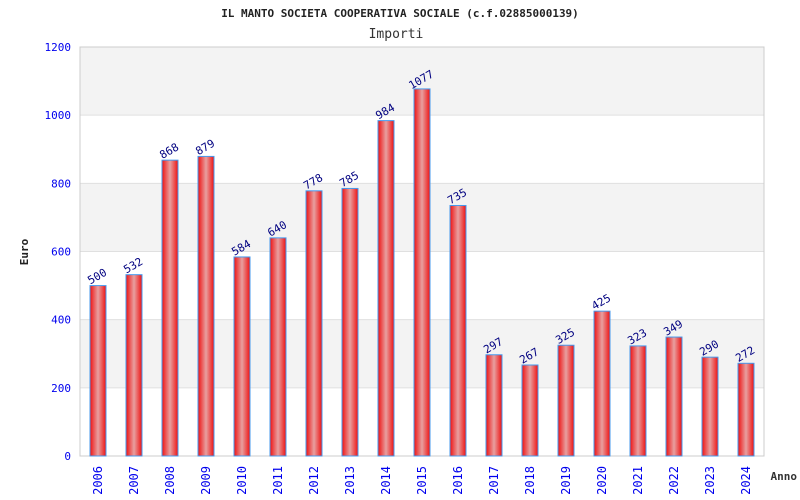  I want to click on x-tick-label: 2021, so click(638, 480).